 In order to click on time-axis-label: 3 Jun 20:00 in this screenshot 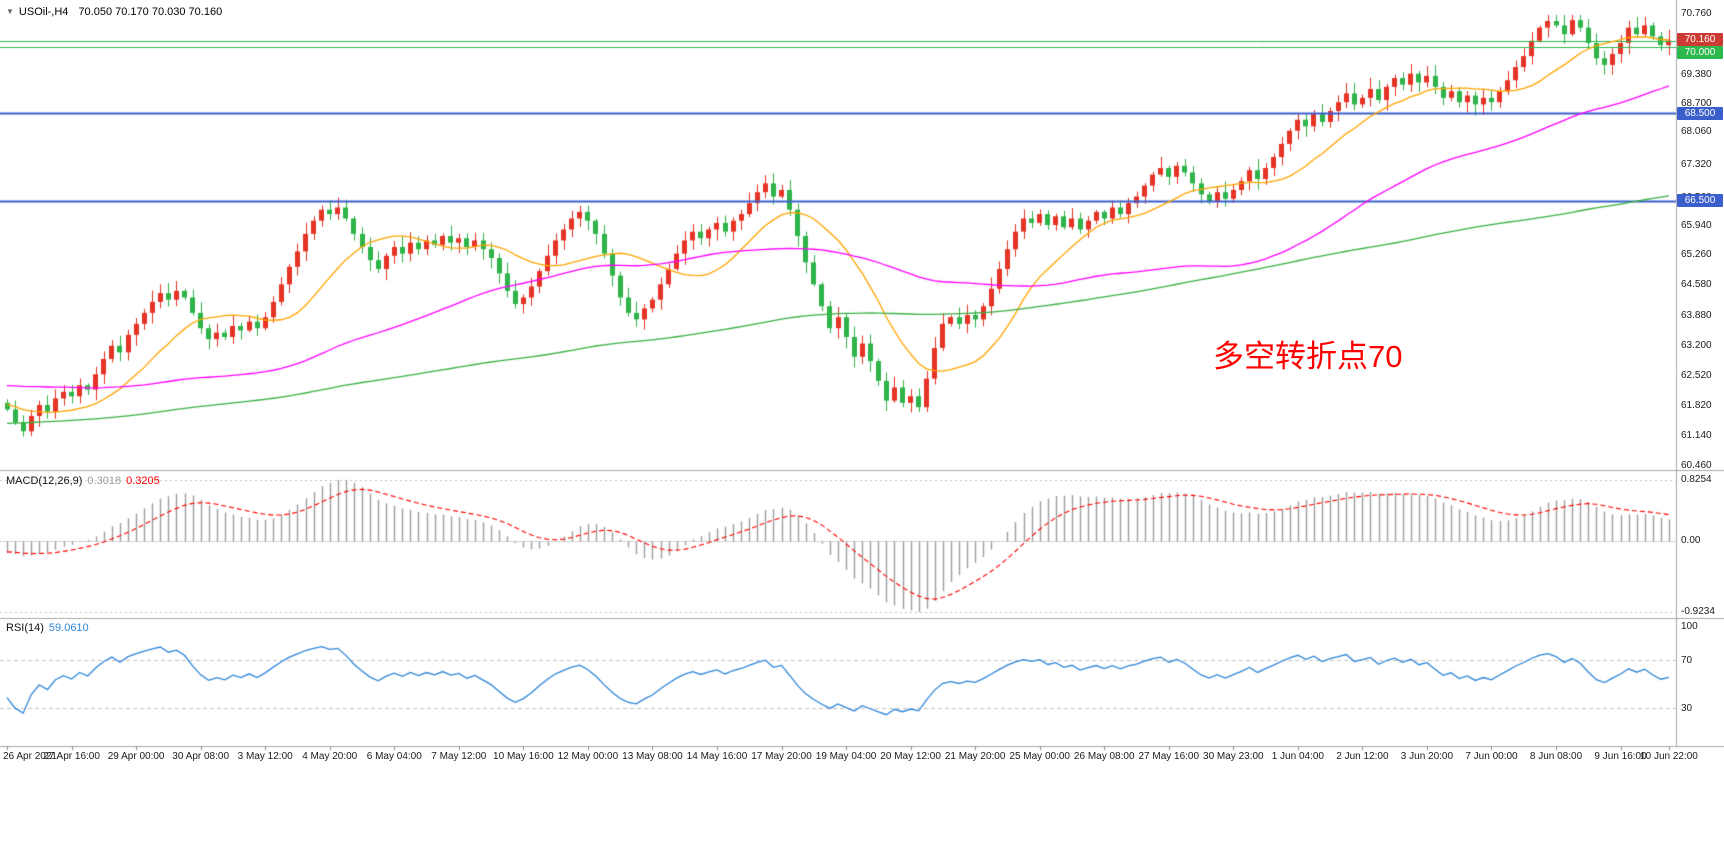, I will do `click(1427, 756)`.